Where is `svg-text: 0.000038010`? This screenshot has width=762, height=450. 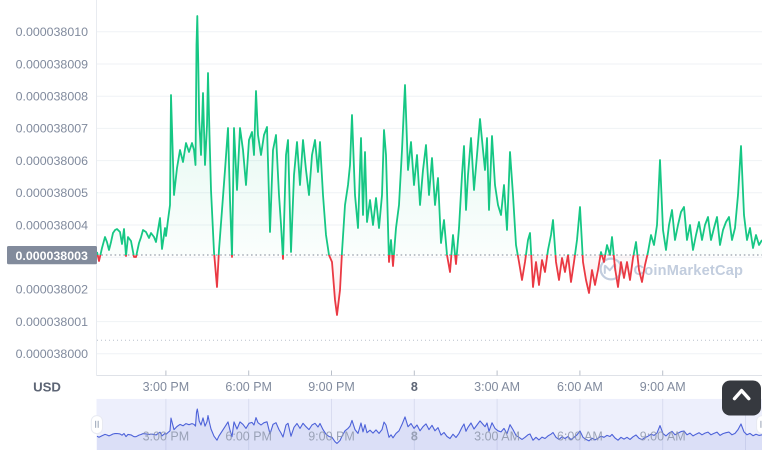 svg-text: 0.000038010 is located at coordinates (52, 32).